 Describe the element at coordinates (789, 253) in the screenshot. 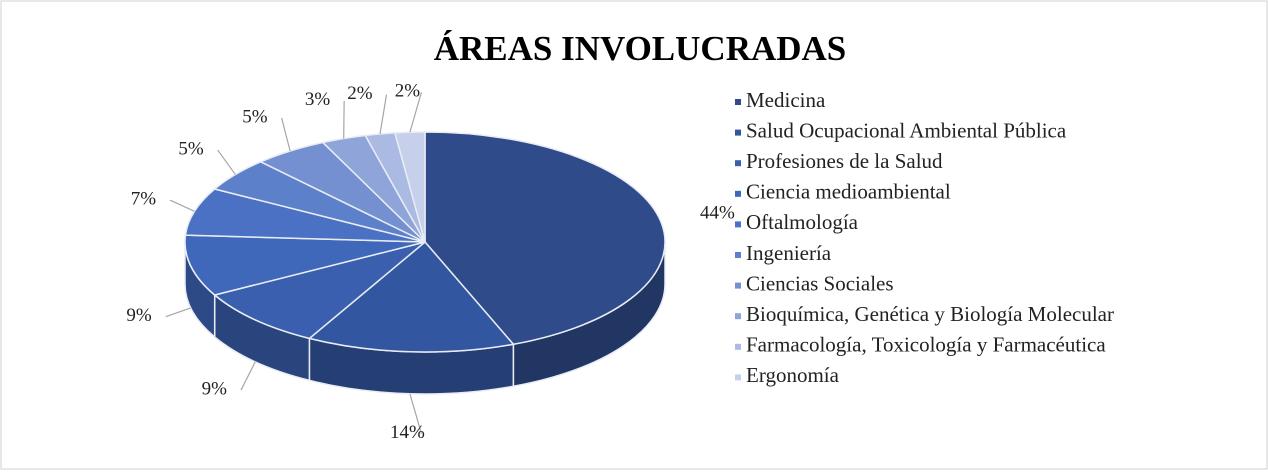

I see `legend-label: Ingeniería` at that location.